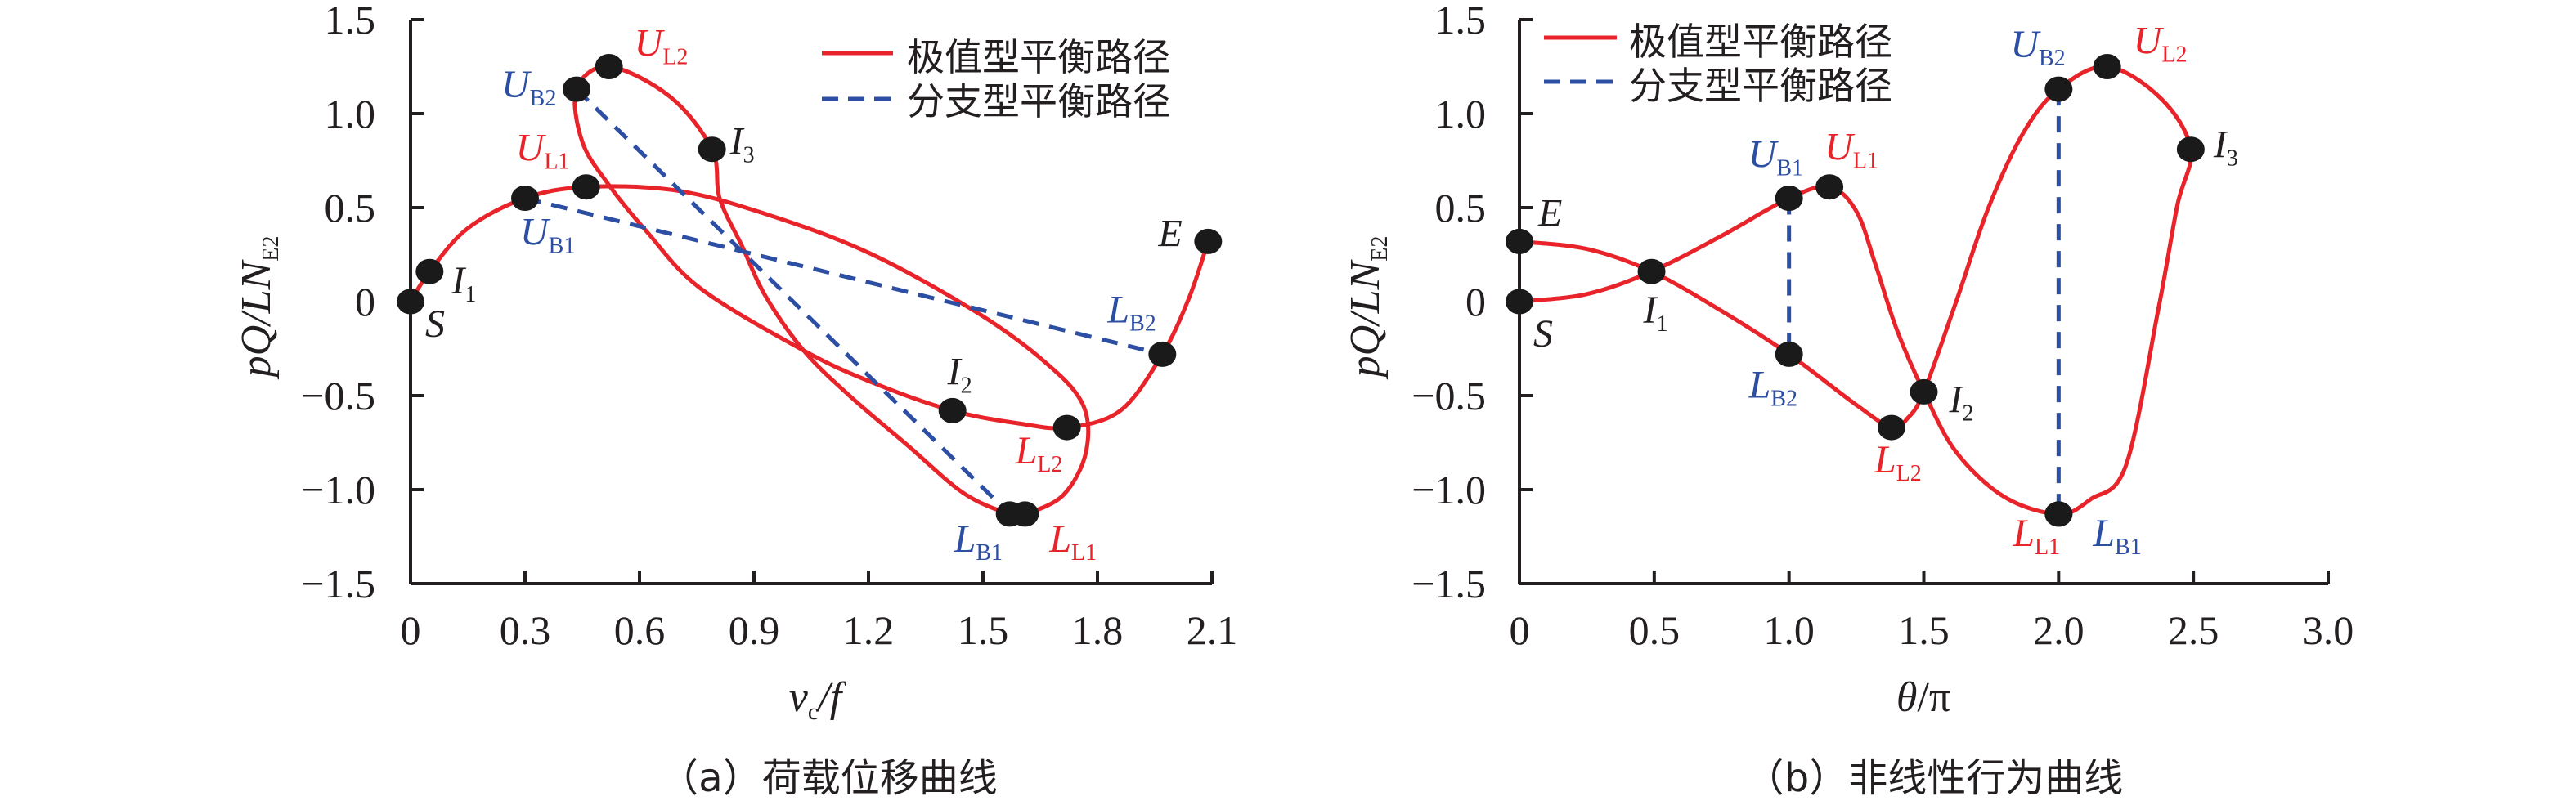 The width and height of the screenshot is (2576, 810). I want to click on point-marker-i3, so click(712, 149).